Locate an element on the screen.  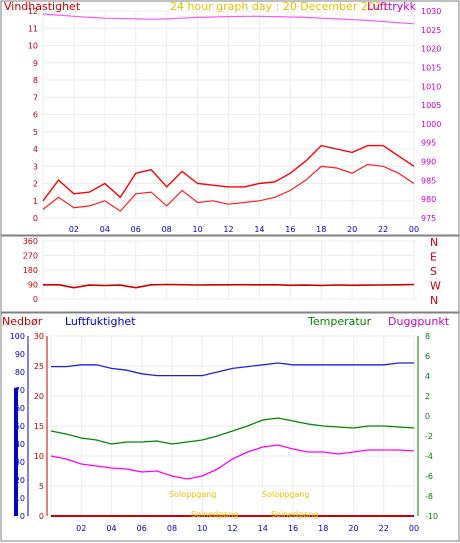
rain-tick-label: 15 is located at coordinates (39, 426).